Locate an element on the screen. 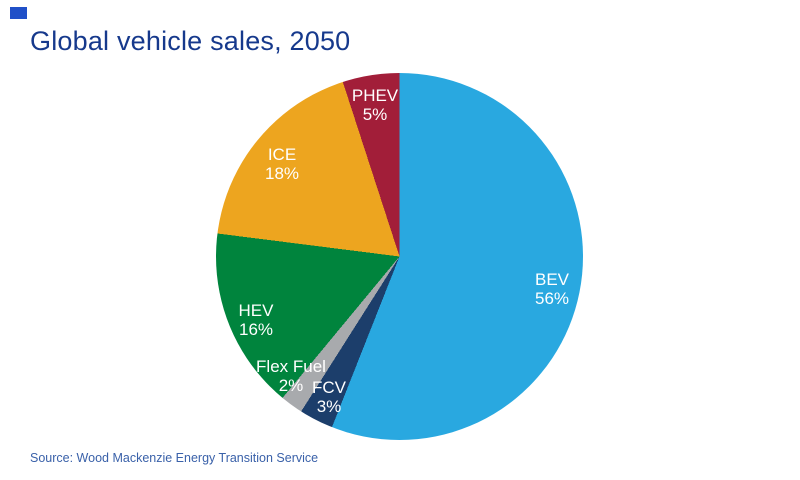 This screenshot has width=800, height=480. slice-label-bev: BEV 56% is located at coordinates (552, 289).